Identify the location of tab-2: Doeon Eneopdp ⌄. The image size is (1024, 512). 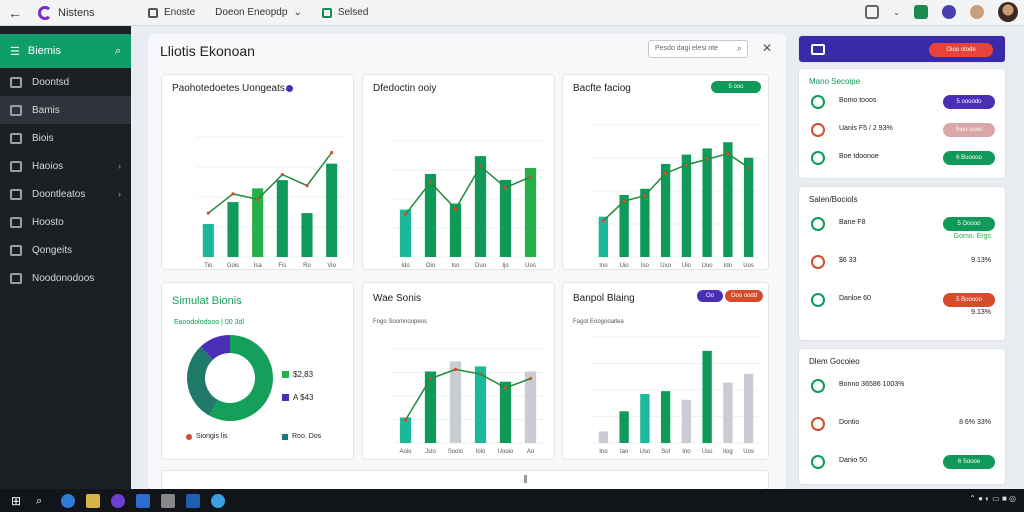
(258, 12).